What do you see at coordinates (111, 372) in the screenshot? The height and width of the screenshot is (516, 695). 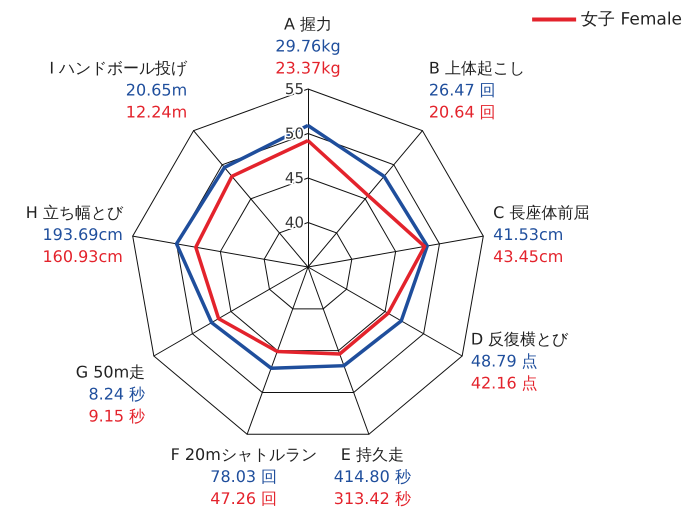 I see `spoke-label: G 50m走` at bounding box center [111, 372].